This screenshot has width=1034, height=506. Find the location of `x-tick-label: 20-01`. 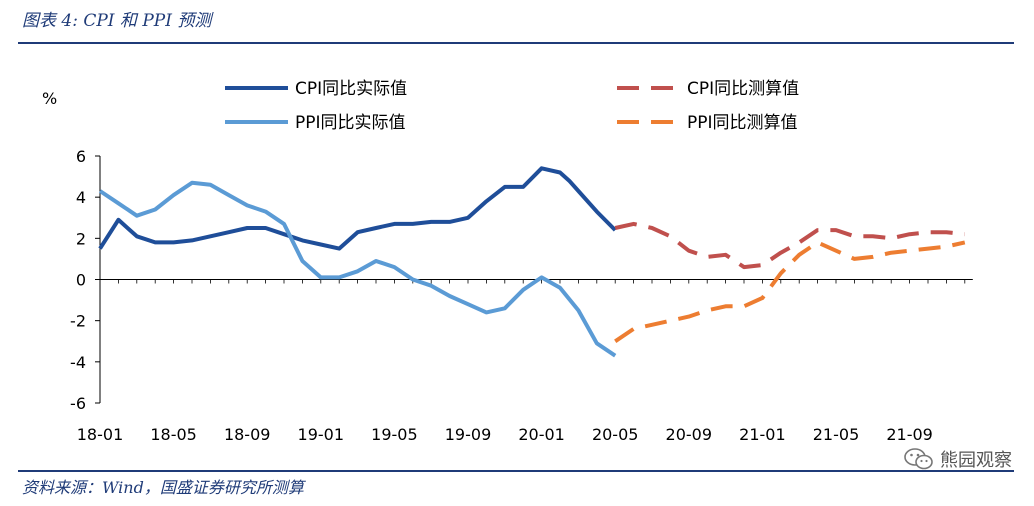

x-tick-label: 20-01 is located at coordinates (541, 434).